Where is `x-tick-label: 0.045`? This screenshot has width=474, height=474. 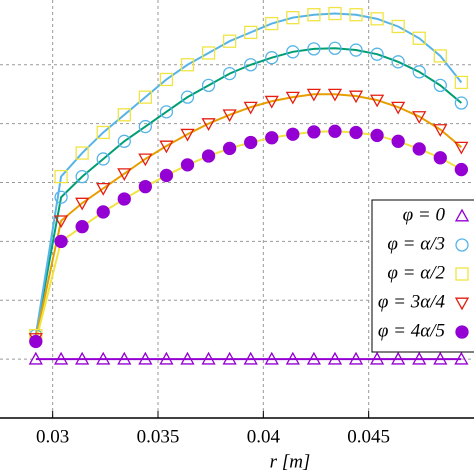
x-tick-label: 0.045 is located at coordinates (368, 436).